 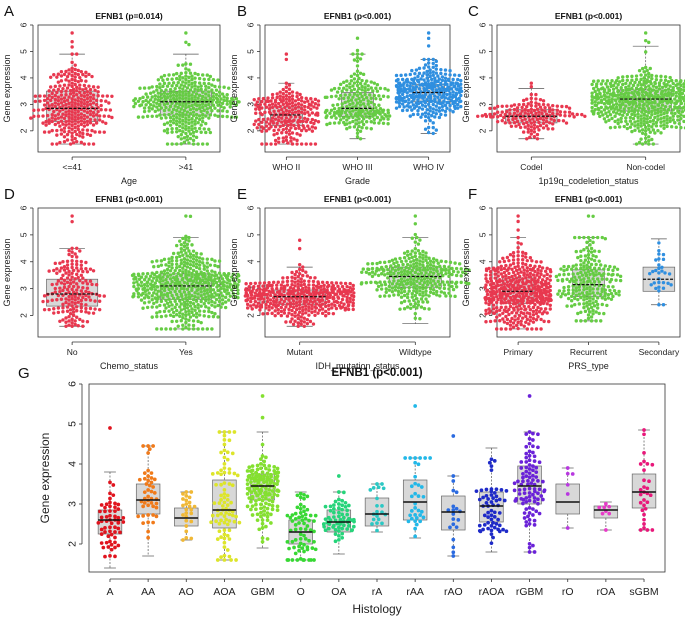 I want to click on x-axis-label: IDH_mutation_status, so click(x=357, y=366).